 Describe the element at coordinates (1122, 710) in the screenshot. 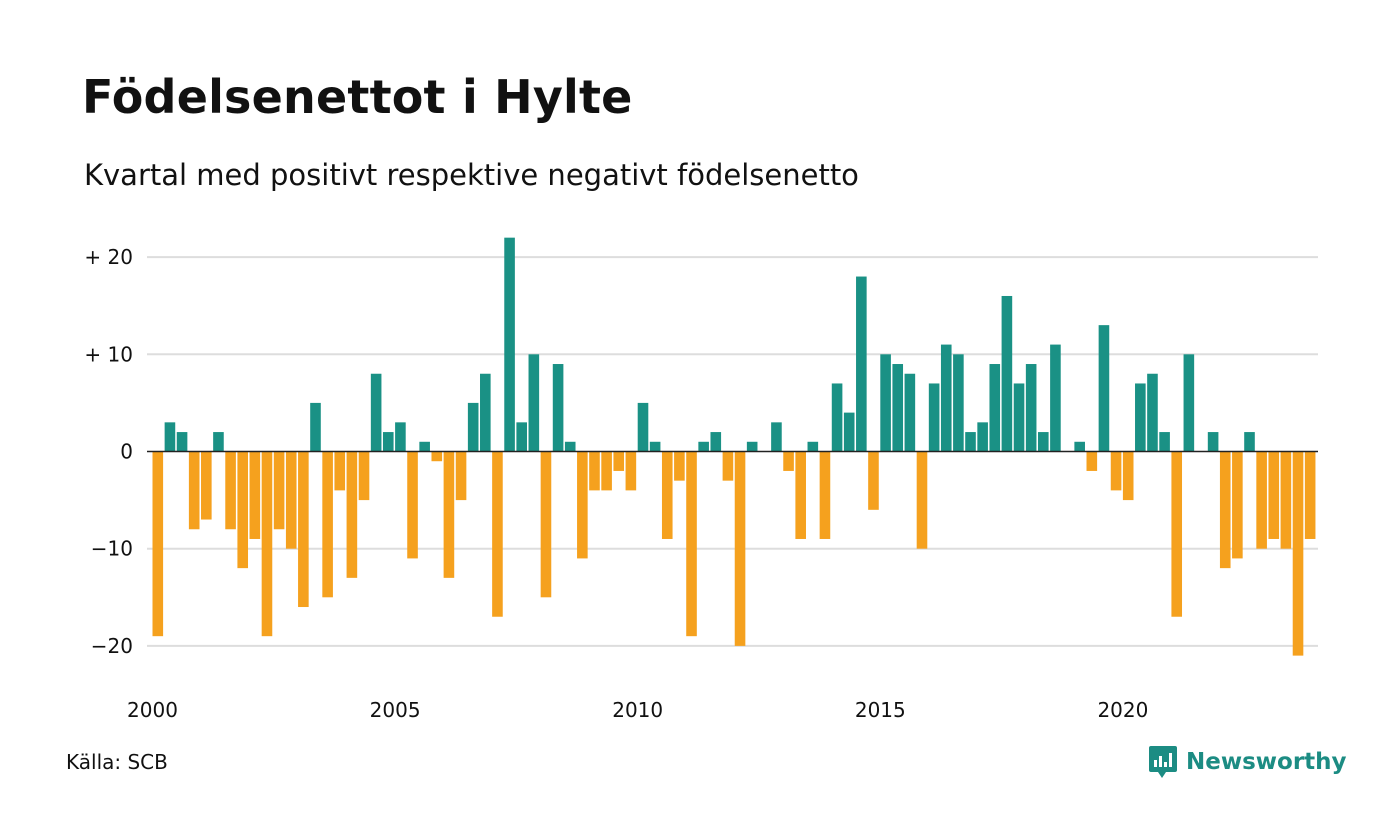

I see `x-tick-label: 2020` at that location.